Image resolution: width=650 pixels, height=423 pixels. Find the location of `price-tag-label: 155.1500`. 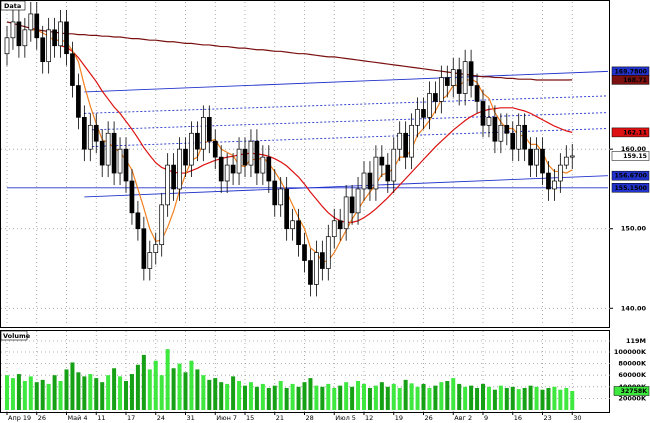

price-tag-label: 155.1500 is located at coordinates (631, 188).